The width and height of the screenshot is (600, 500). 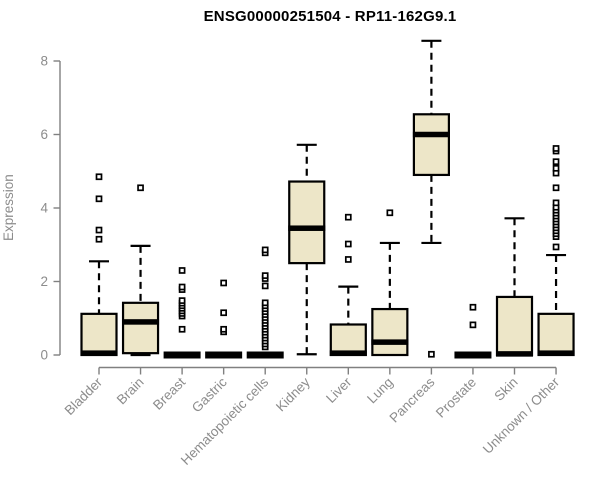 What do you see at coordinates (431, 354) in the screenshot?
I see `outlier-pancreas` at bounding box center [431, 354].